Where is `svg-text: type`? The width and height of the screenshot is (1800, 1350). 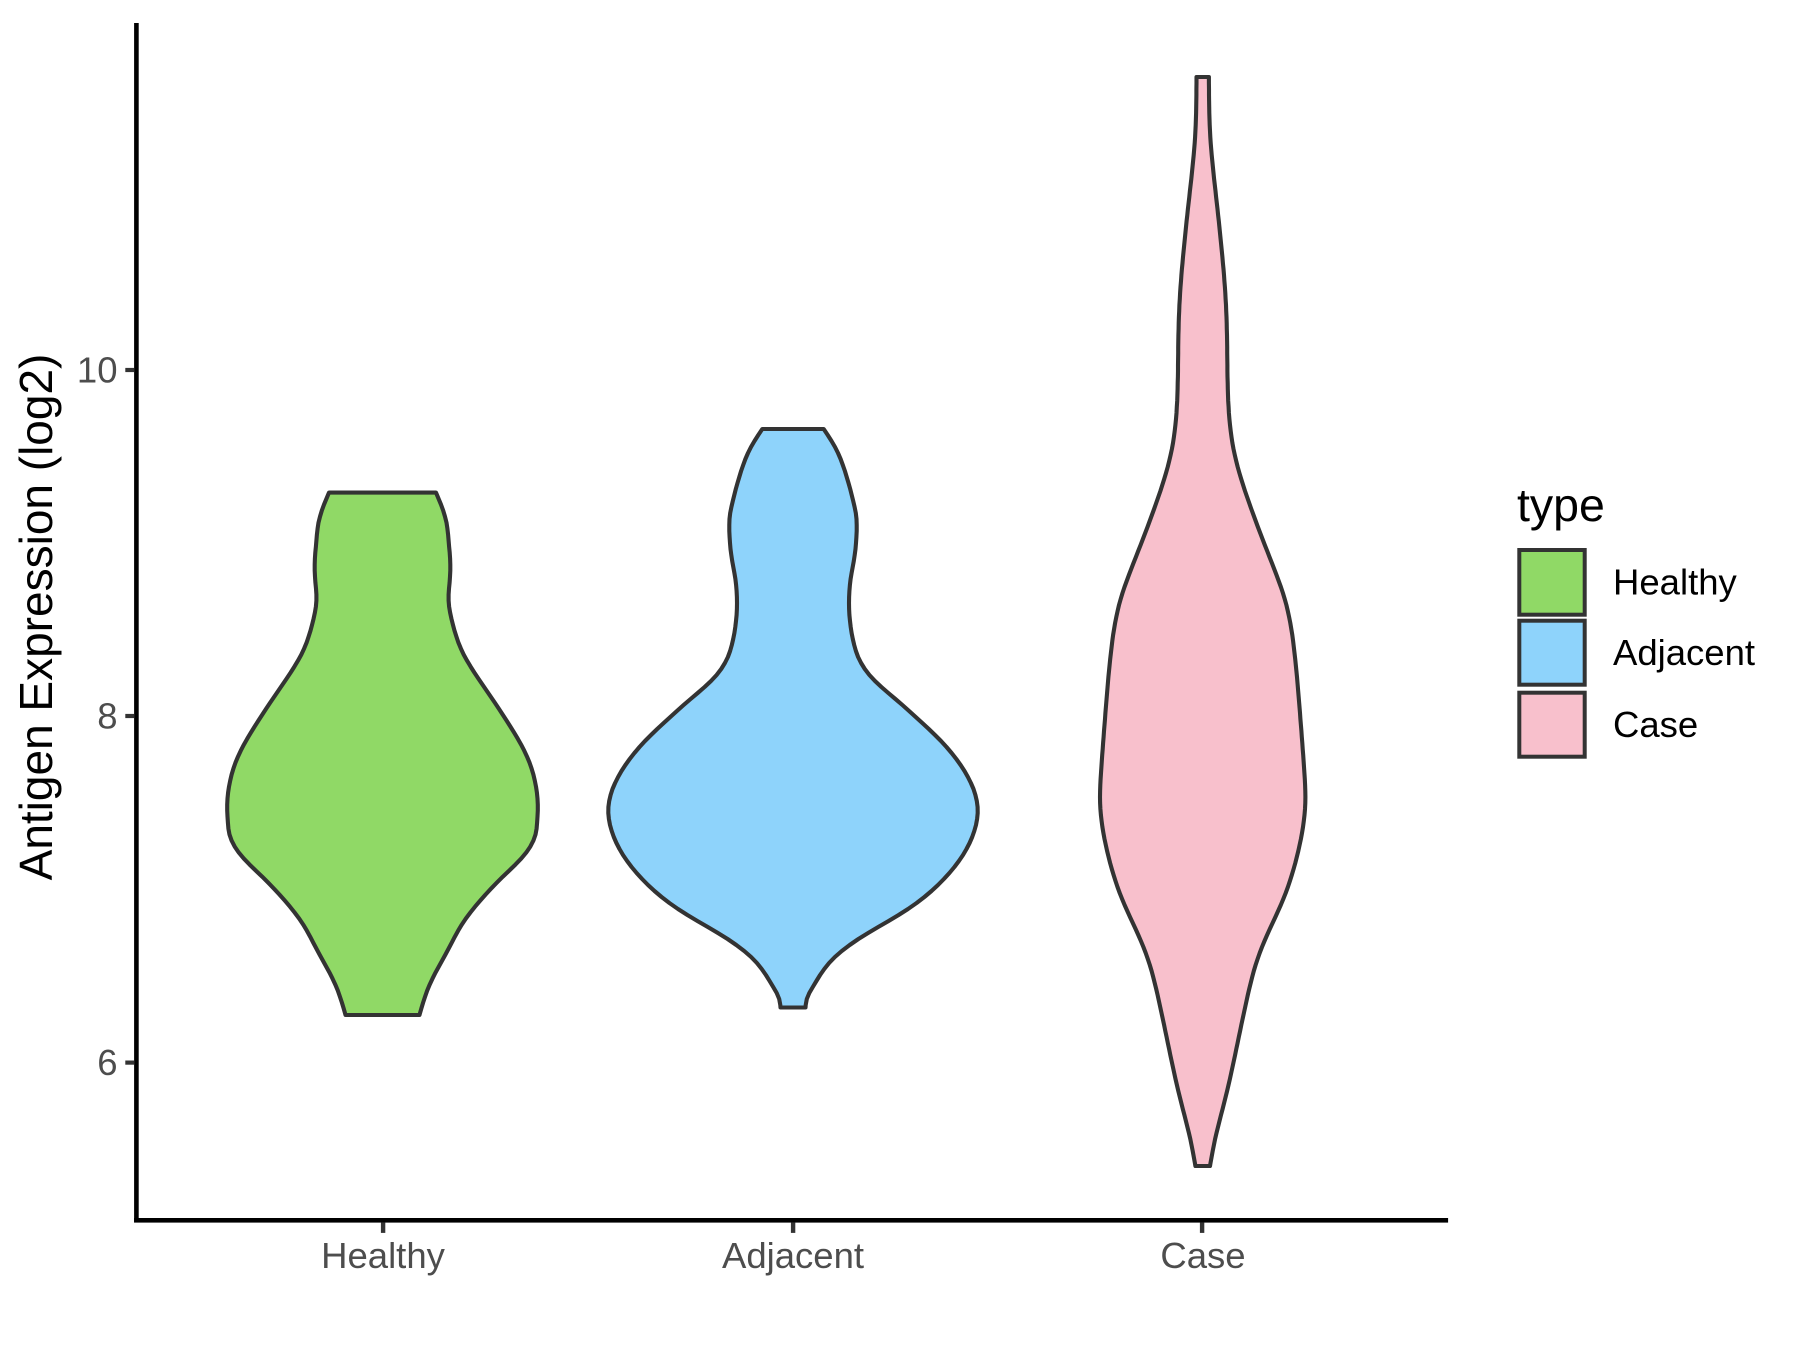
svg-text: type is located at coordinates (1561, 505).